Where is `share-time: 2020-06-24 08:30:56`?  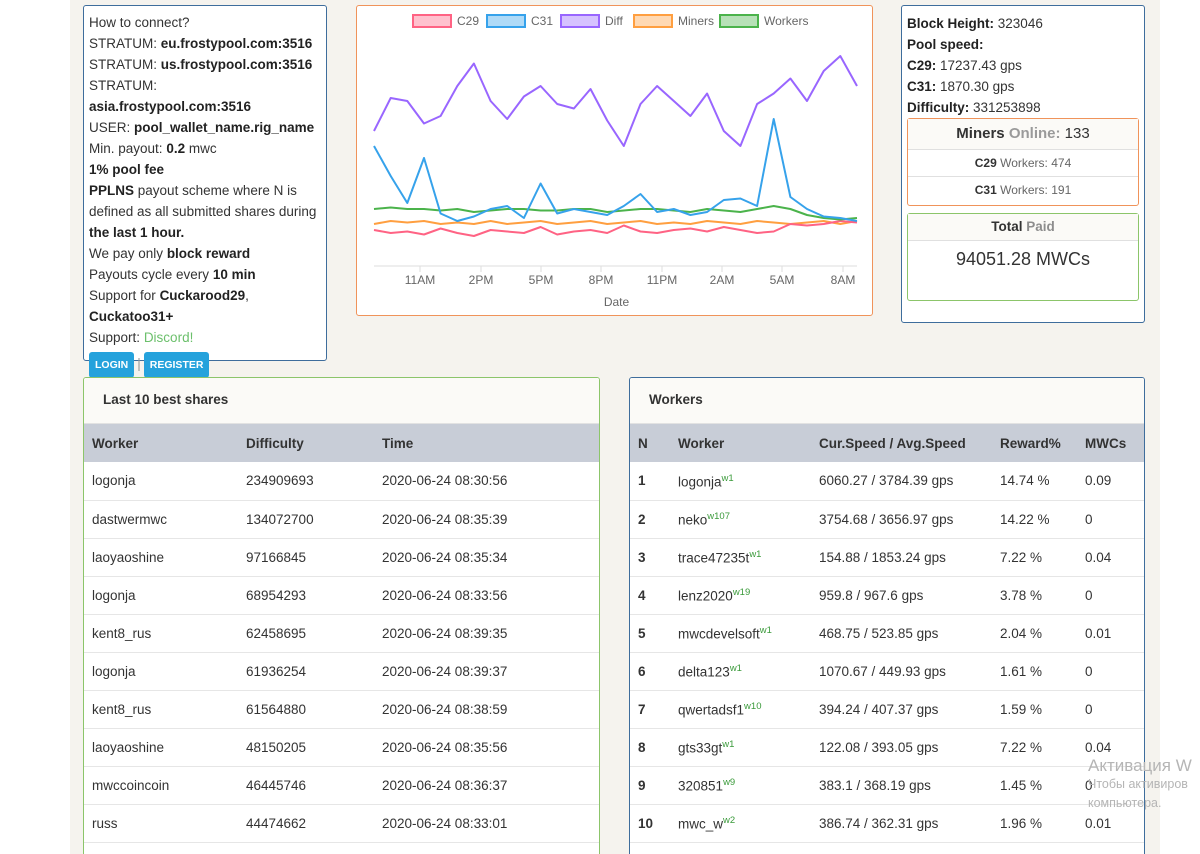
share-time: 2020-06-24 08:30:56 is located at coordinates (486, 481).